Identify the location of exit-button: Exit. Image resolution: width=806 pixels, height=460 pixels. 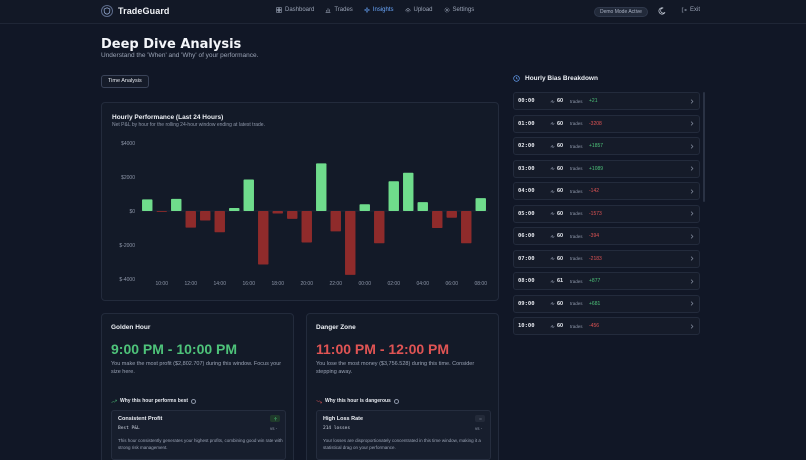
(690, 10).